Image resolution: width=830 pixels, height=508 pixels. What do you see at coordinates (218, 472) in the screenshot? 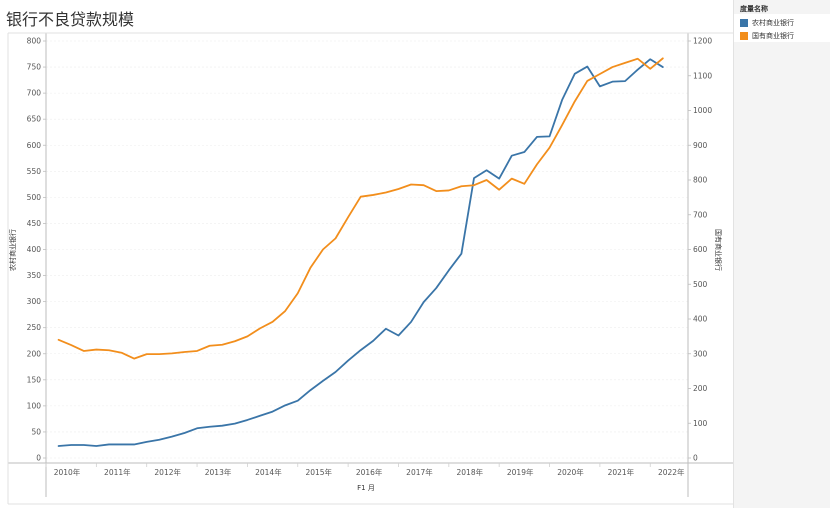
I see `x-tick-label: 2013年` at bounding box center [218, 472].